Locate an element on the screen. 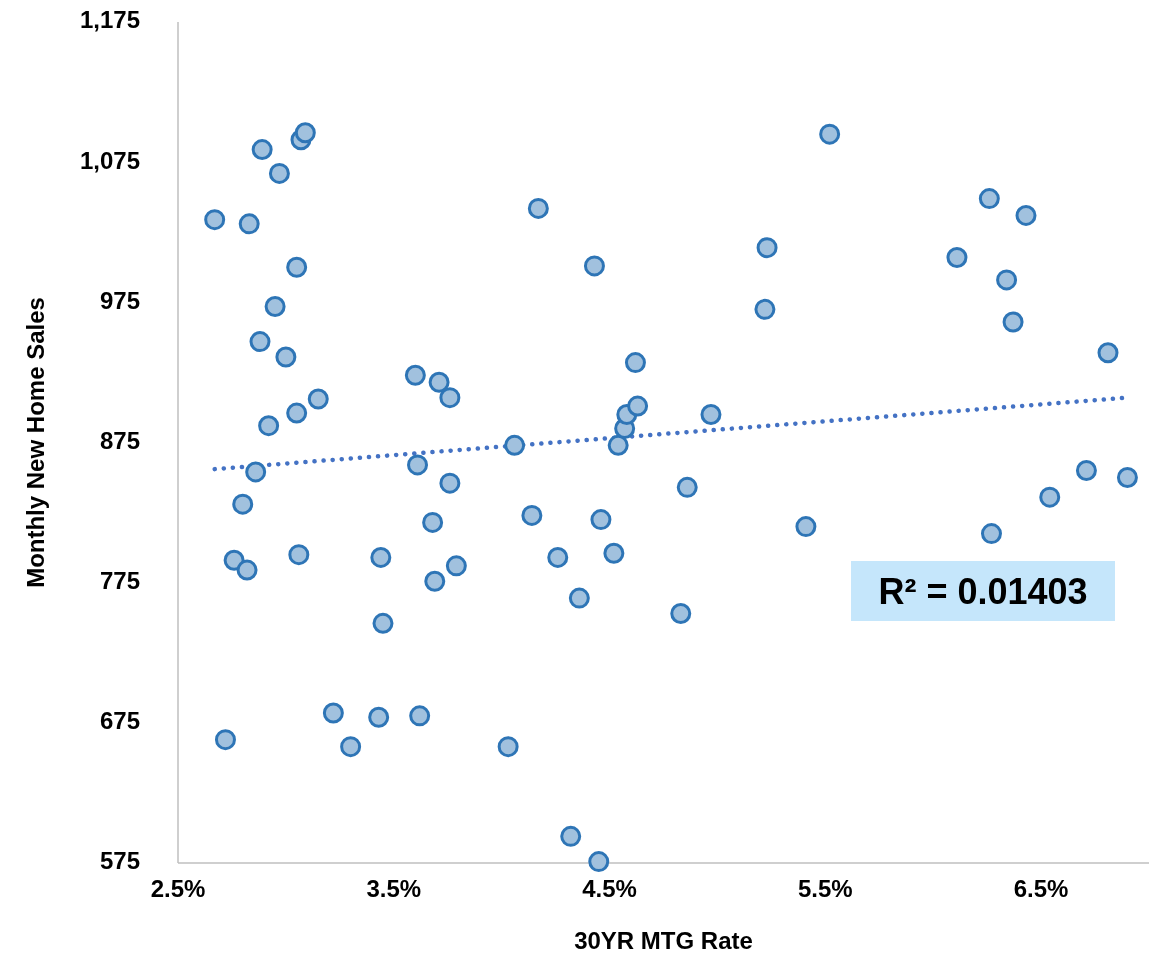 The height and width of the screenshot is (961, 1161). x-tick-label: 6.5% is located at coordinates (1041, 888).